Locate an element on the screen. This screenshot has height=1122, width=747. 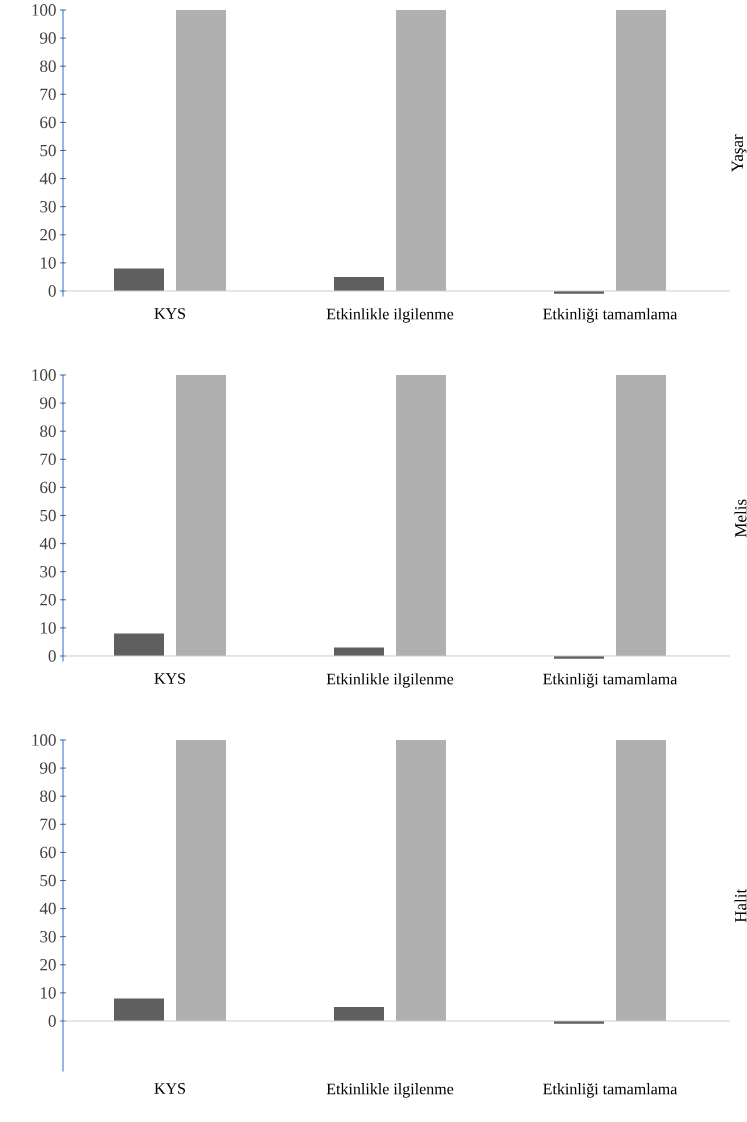
y-axis-title: Halit is located at coordinates (740, 905).